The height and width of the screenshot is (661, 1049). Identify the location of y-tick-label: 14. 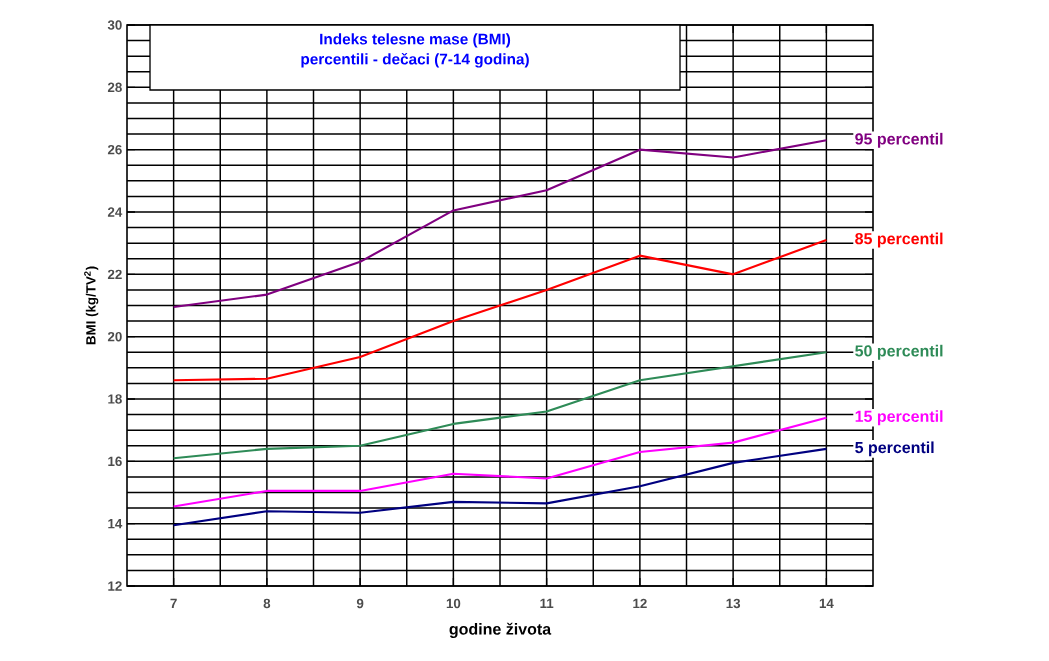
(115, 524).